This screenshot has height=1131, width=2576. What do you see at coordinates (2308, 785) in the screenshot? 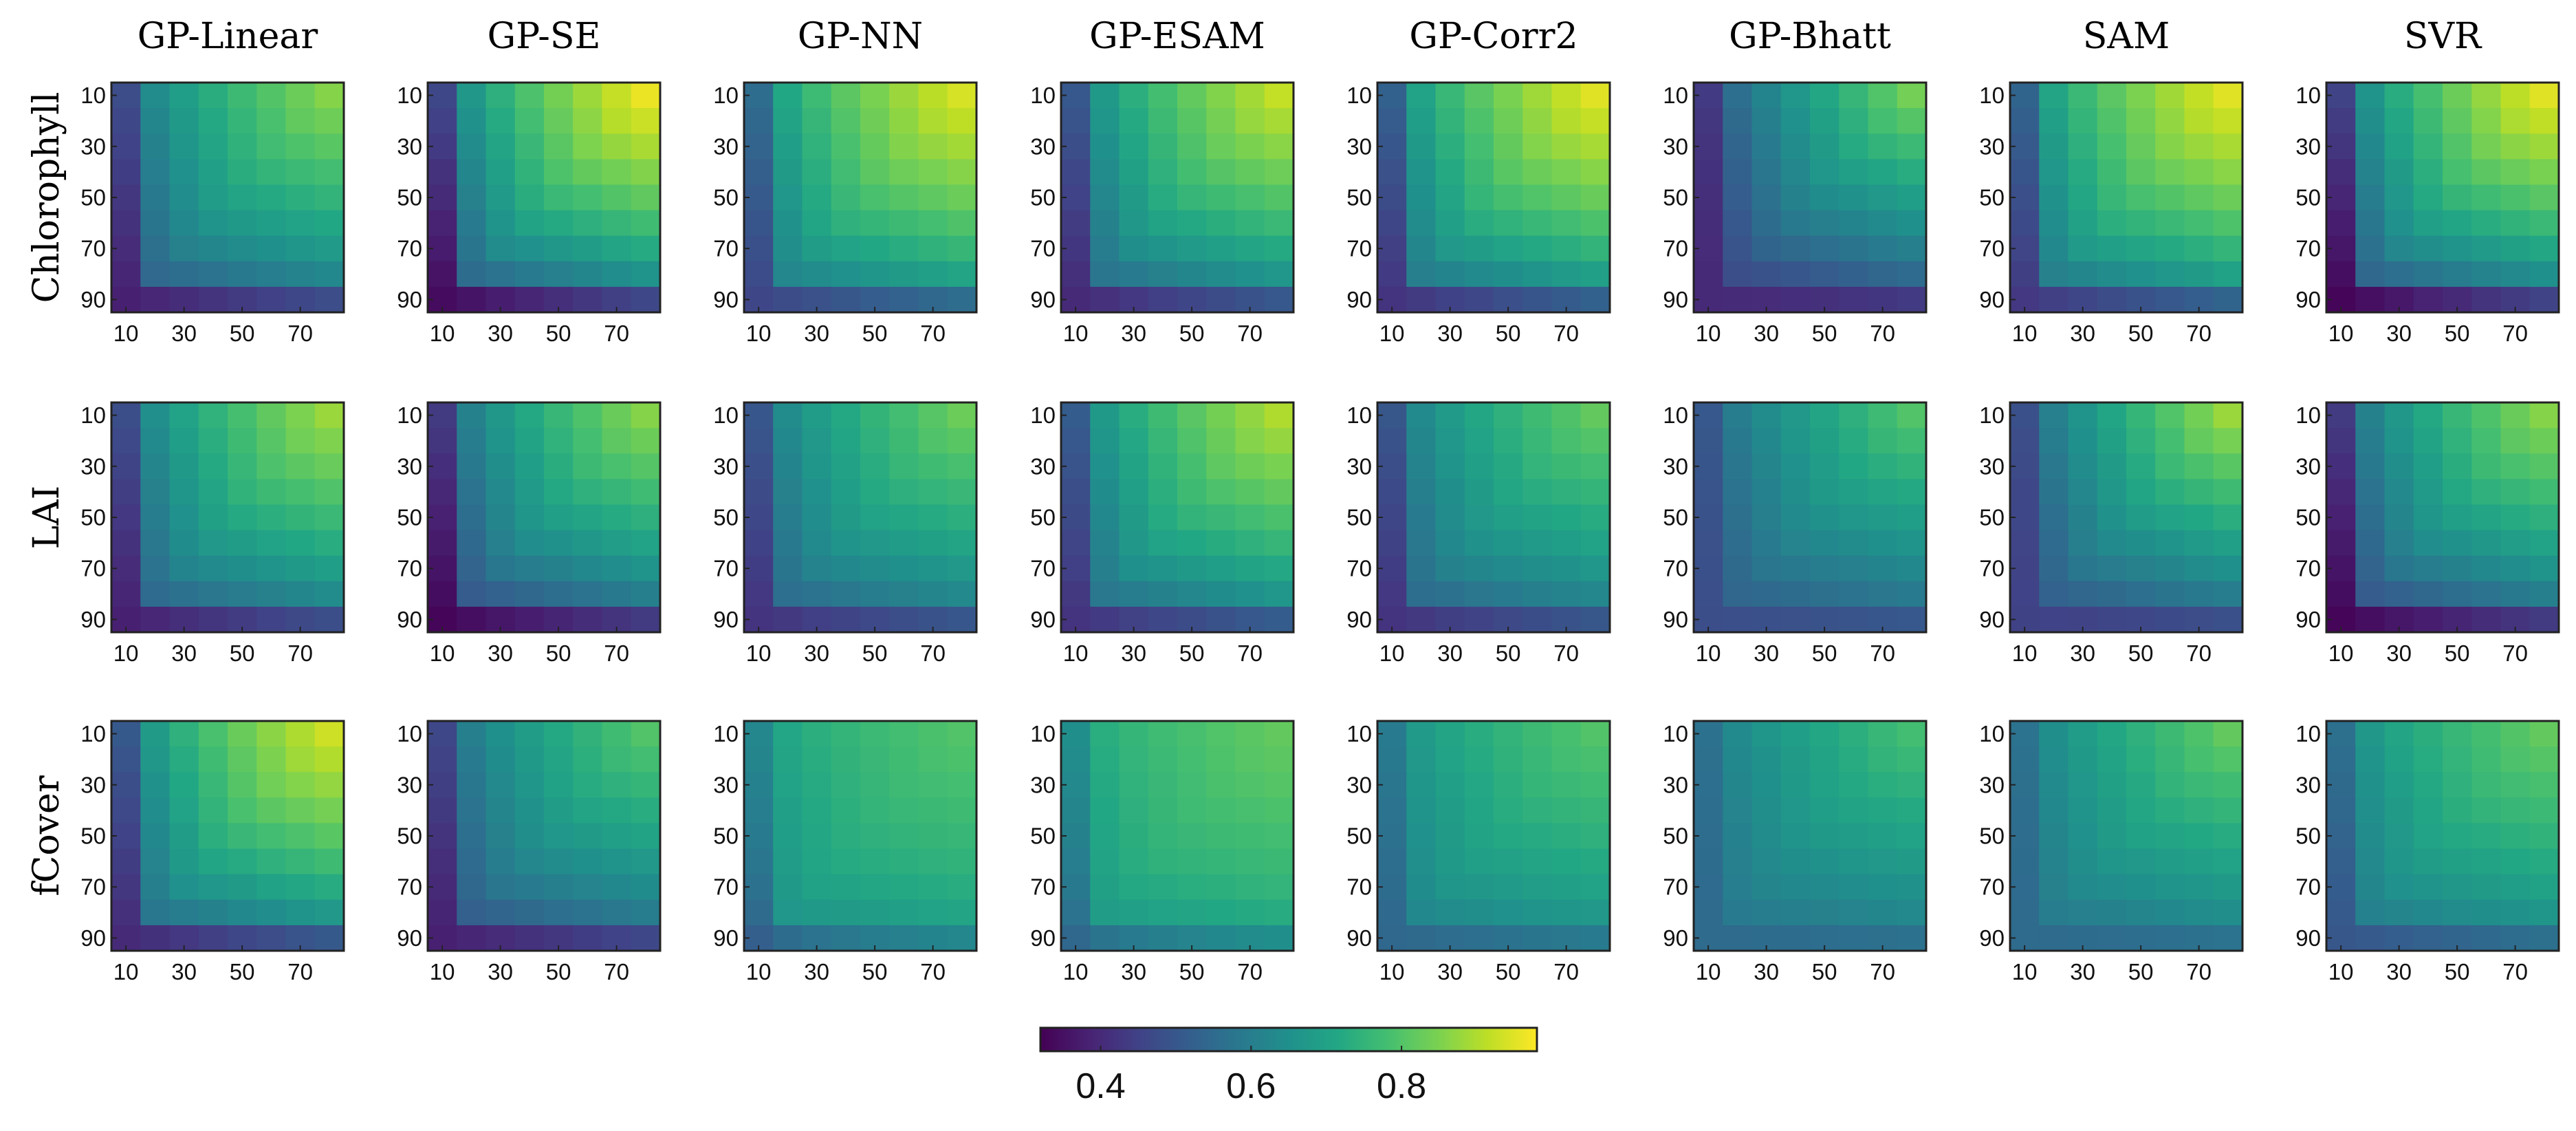
I see `y-tick-label: 30` at bounding box center [2308, 785].